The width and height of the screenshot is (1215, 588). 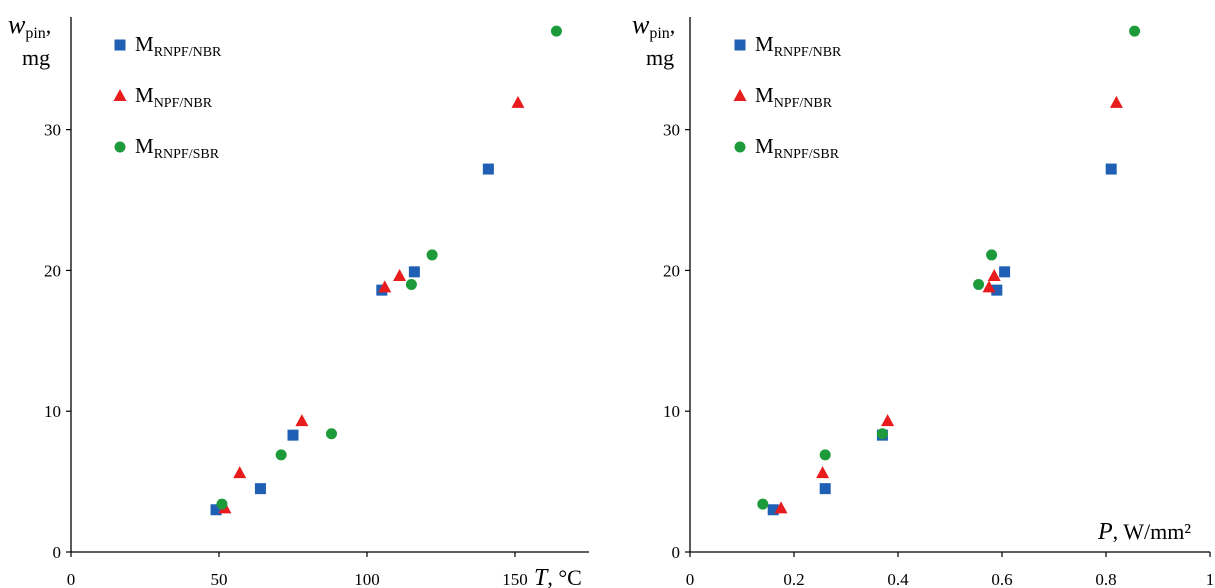 I want to click on x-tick-label: 1, so click(x=1210, y=579).